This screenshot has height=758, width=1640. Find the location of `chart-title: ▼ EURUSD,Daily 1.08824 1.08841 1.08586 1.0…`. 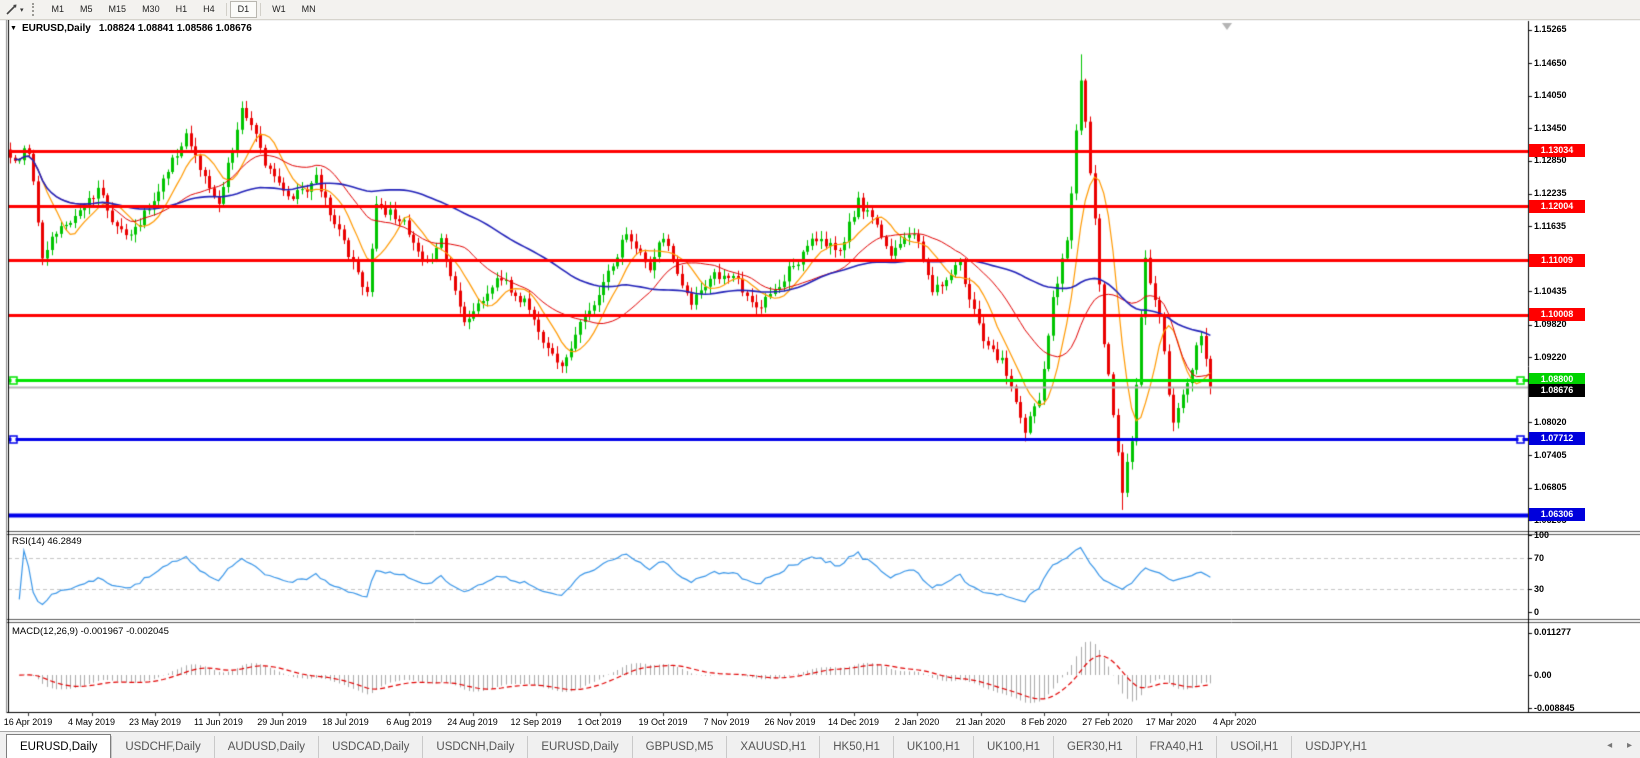

chart-title: ▼ EURUSD,Daily 1.08824 1.08841 1.08586 1.0… is located at coordinates (131, 28).